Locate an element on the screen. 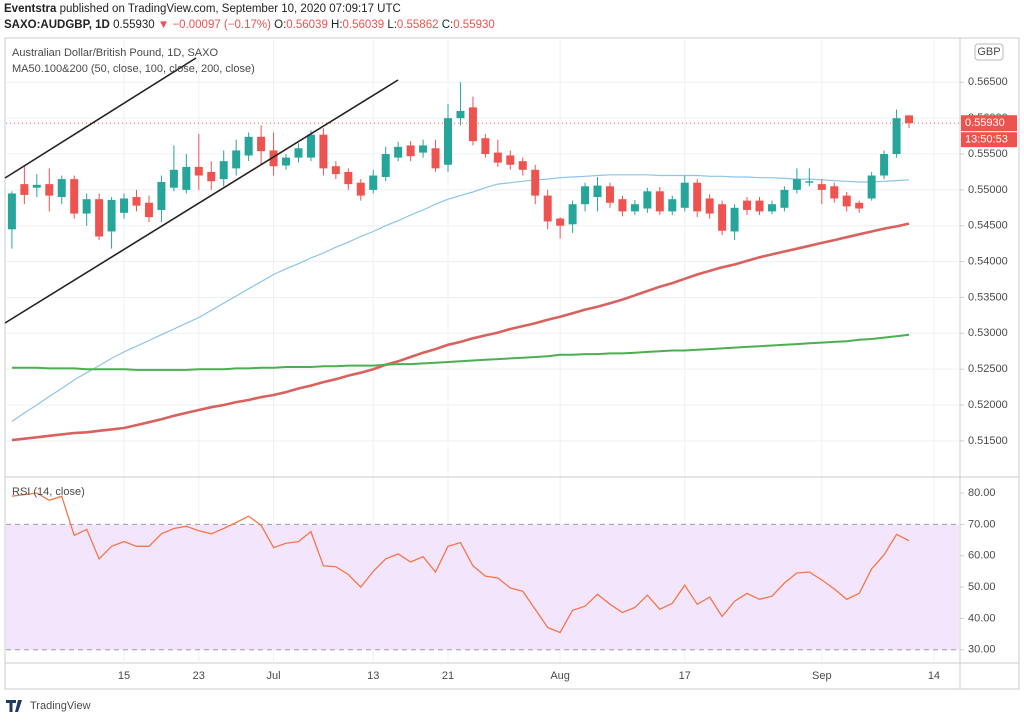 The image size is (1024, 723). currency-badge is located at coordinates (989, 52).